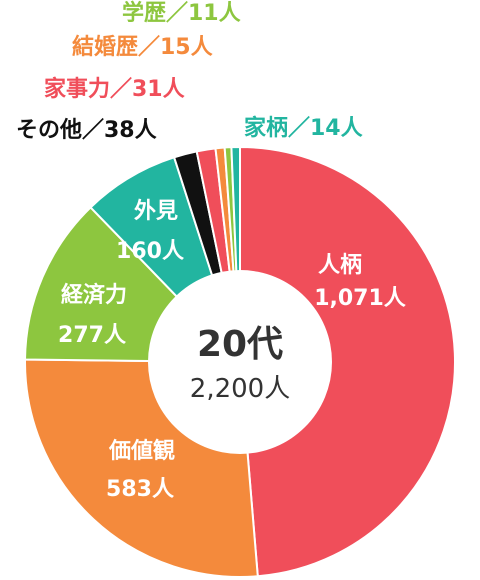 This screenshot has height=580, width=480. I want to click on slice-name-label: 経済力, so click(94, 295).